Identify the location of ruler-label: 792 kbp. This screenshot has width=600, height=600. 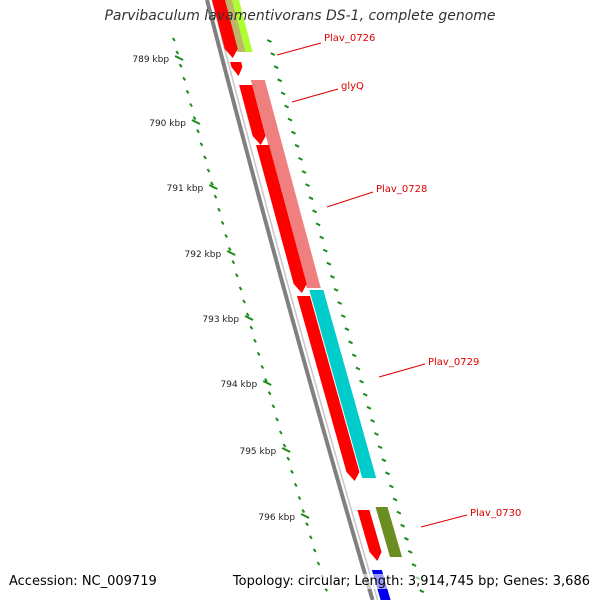
(203, 255).